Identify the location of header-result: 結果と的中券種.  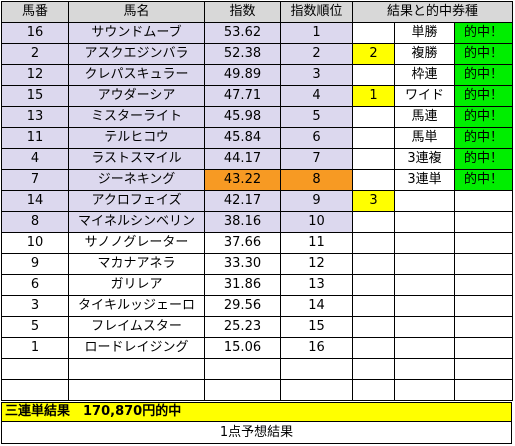
(432, 12).